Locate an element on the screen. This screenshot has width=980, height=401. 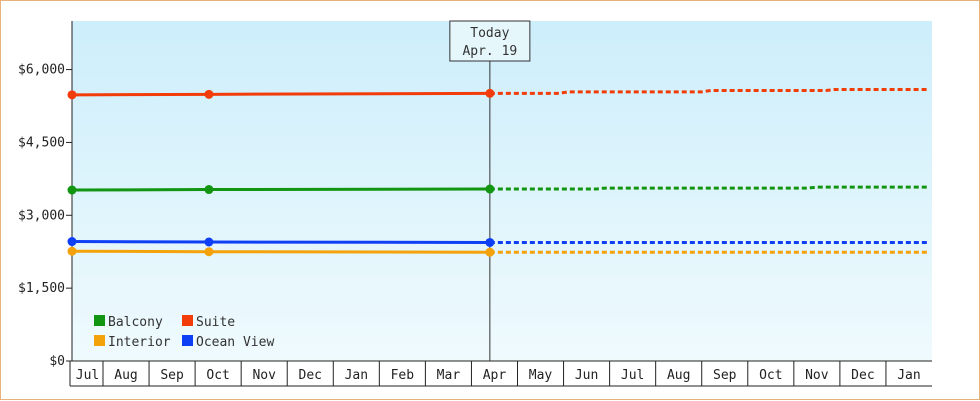
legend-label-ocean-view: Ocean View is located at coordinates (235, 342).